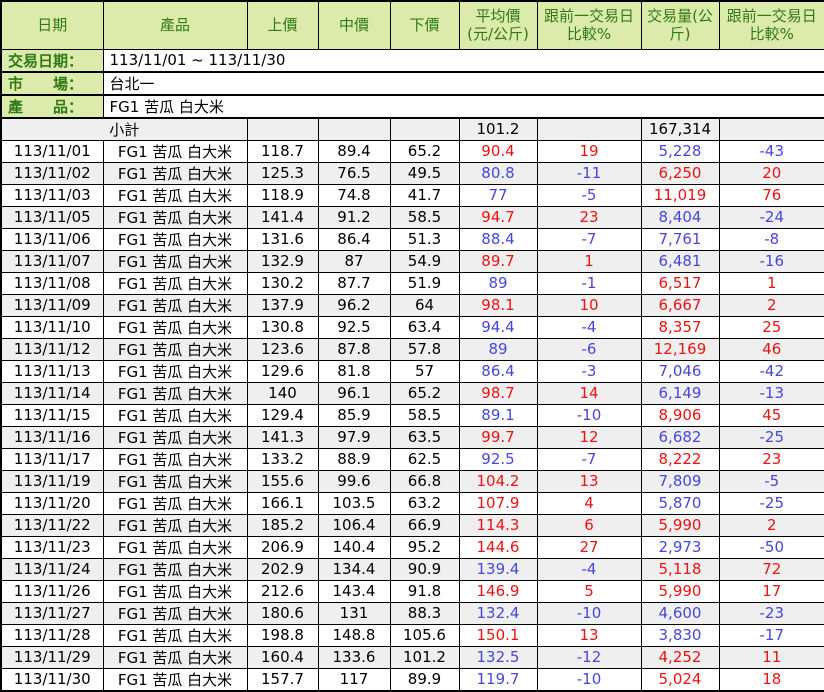 The width and height of the screenshot is (824, 692). I want to click on market-row: 市 場： 台北一, so click(412, 83).